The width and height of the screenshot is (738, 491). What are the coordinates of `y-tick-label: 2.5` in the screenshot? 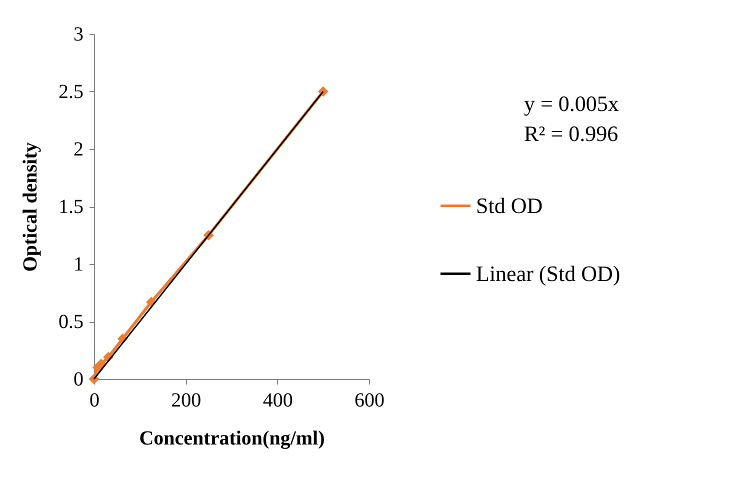 It's located at (71, 92).